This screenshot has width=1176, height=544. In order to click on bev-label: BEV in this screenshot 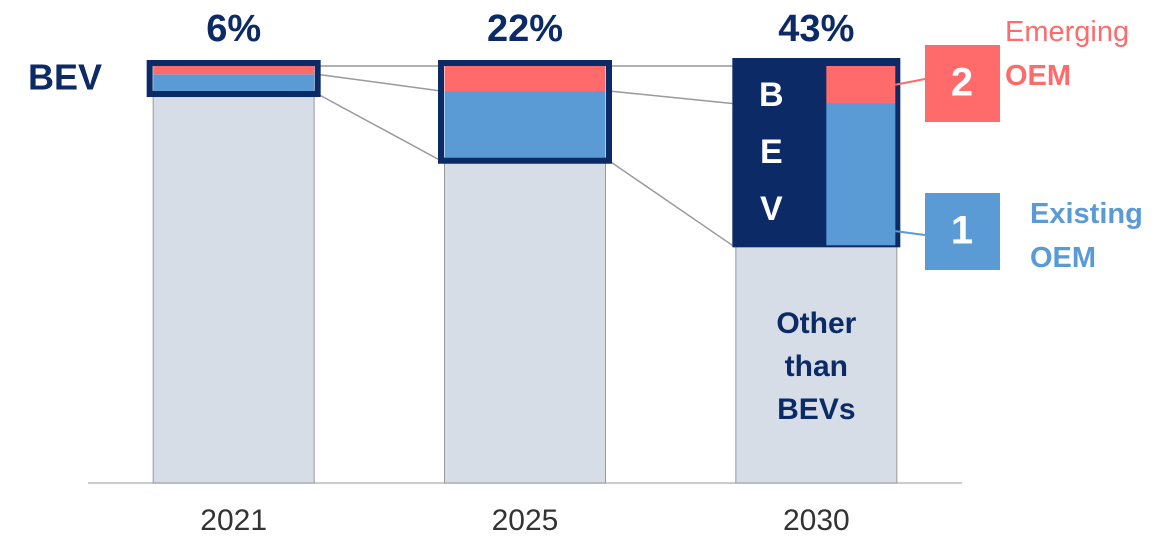, I will do `click(65, 77)`.